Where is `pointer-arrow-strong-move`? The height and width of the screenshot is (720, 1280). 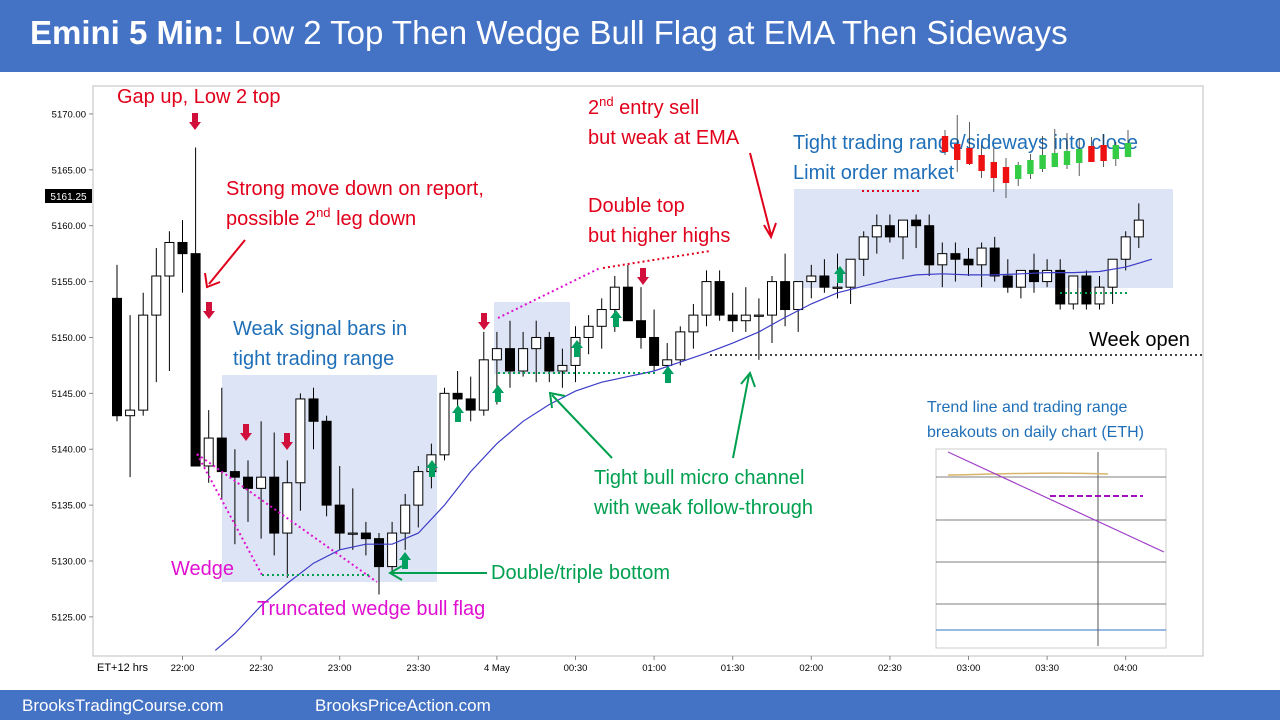
pointer-arrow-strong-move is located at coordinates (227, 262).